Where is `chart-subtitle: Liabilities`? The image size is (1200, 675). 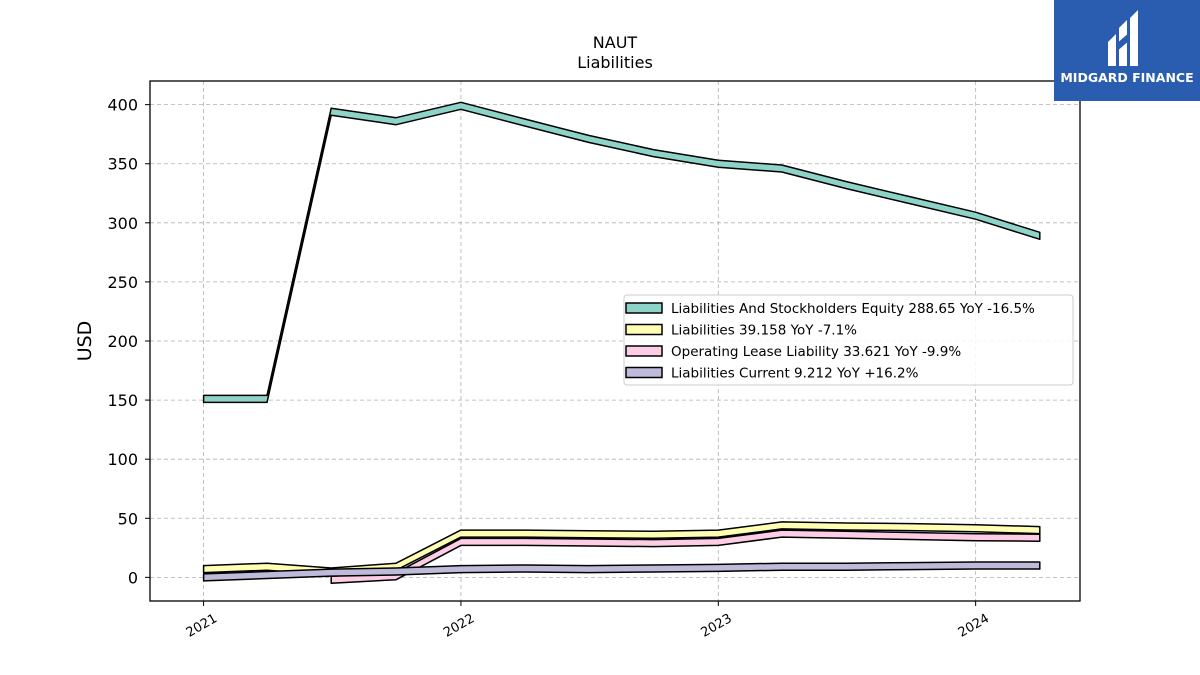
chart-subtitle: Liabilities is located at coordinates (615, 62).